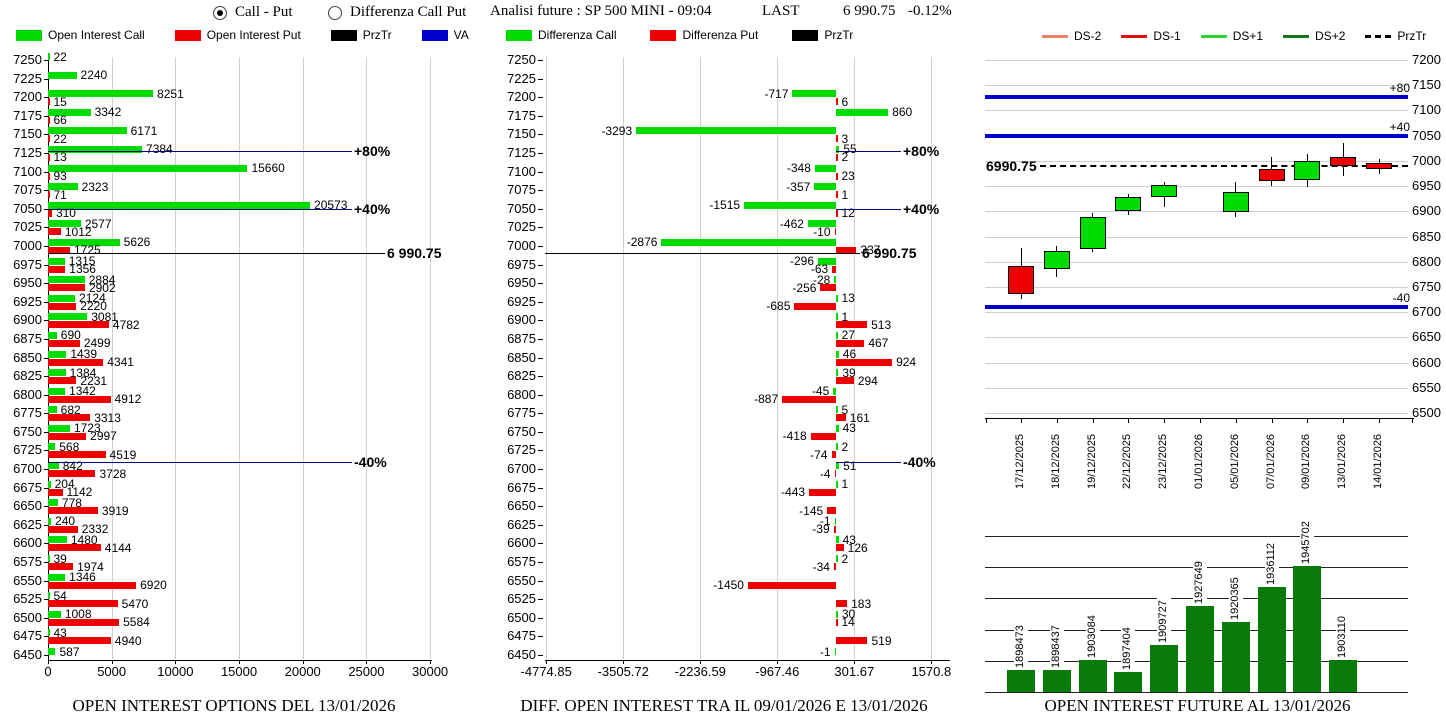  Describe the element at coordinates (27, 543) in the screenshot. I see `strike-label: 6600` at that location.